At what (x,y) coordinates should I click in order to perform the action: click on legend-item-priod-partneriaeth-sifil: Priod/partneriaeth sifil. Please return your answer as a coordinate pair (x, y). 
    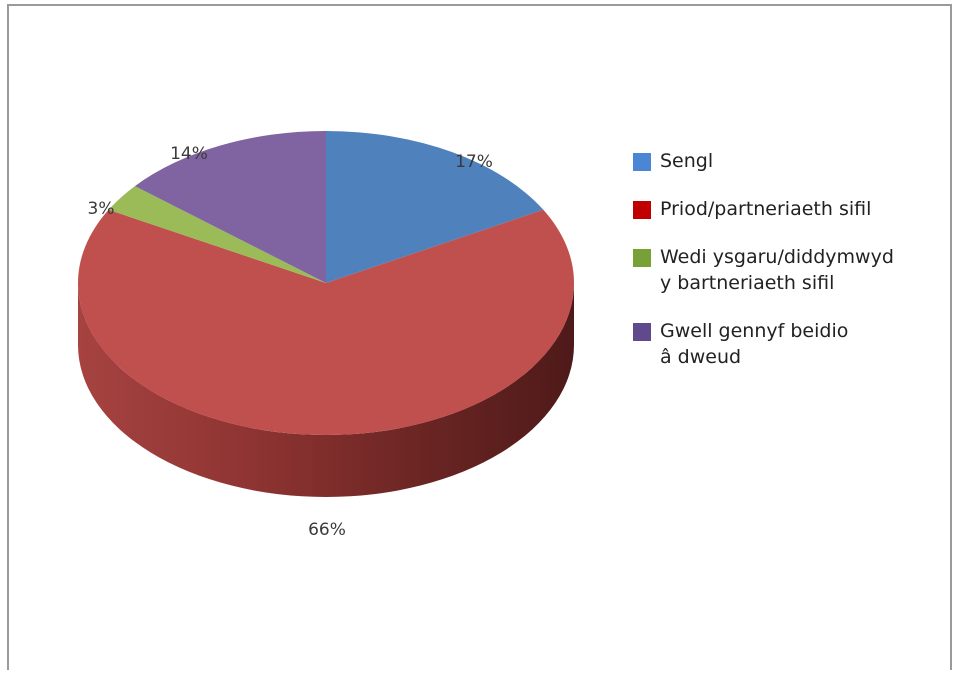
    Looking at the image, I should click on (783, 209).